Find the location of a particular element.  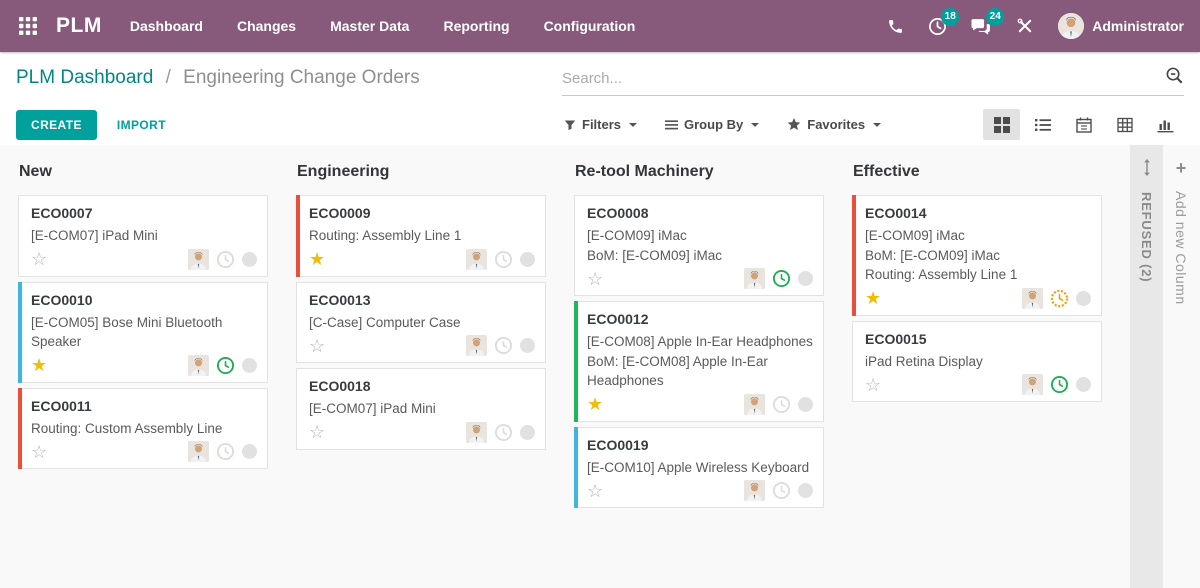

apps-grid-icon is located at coordinates (28, 26).